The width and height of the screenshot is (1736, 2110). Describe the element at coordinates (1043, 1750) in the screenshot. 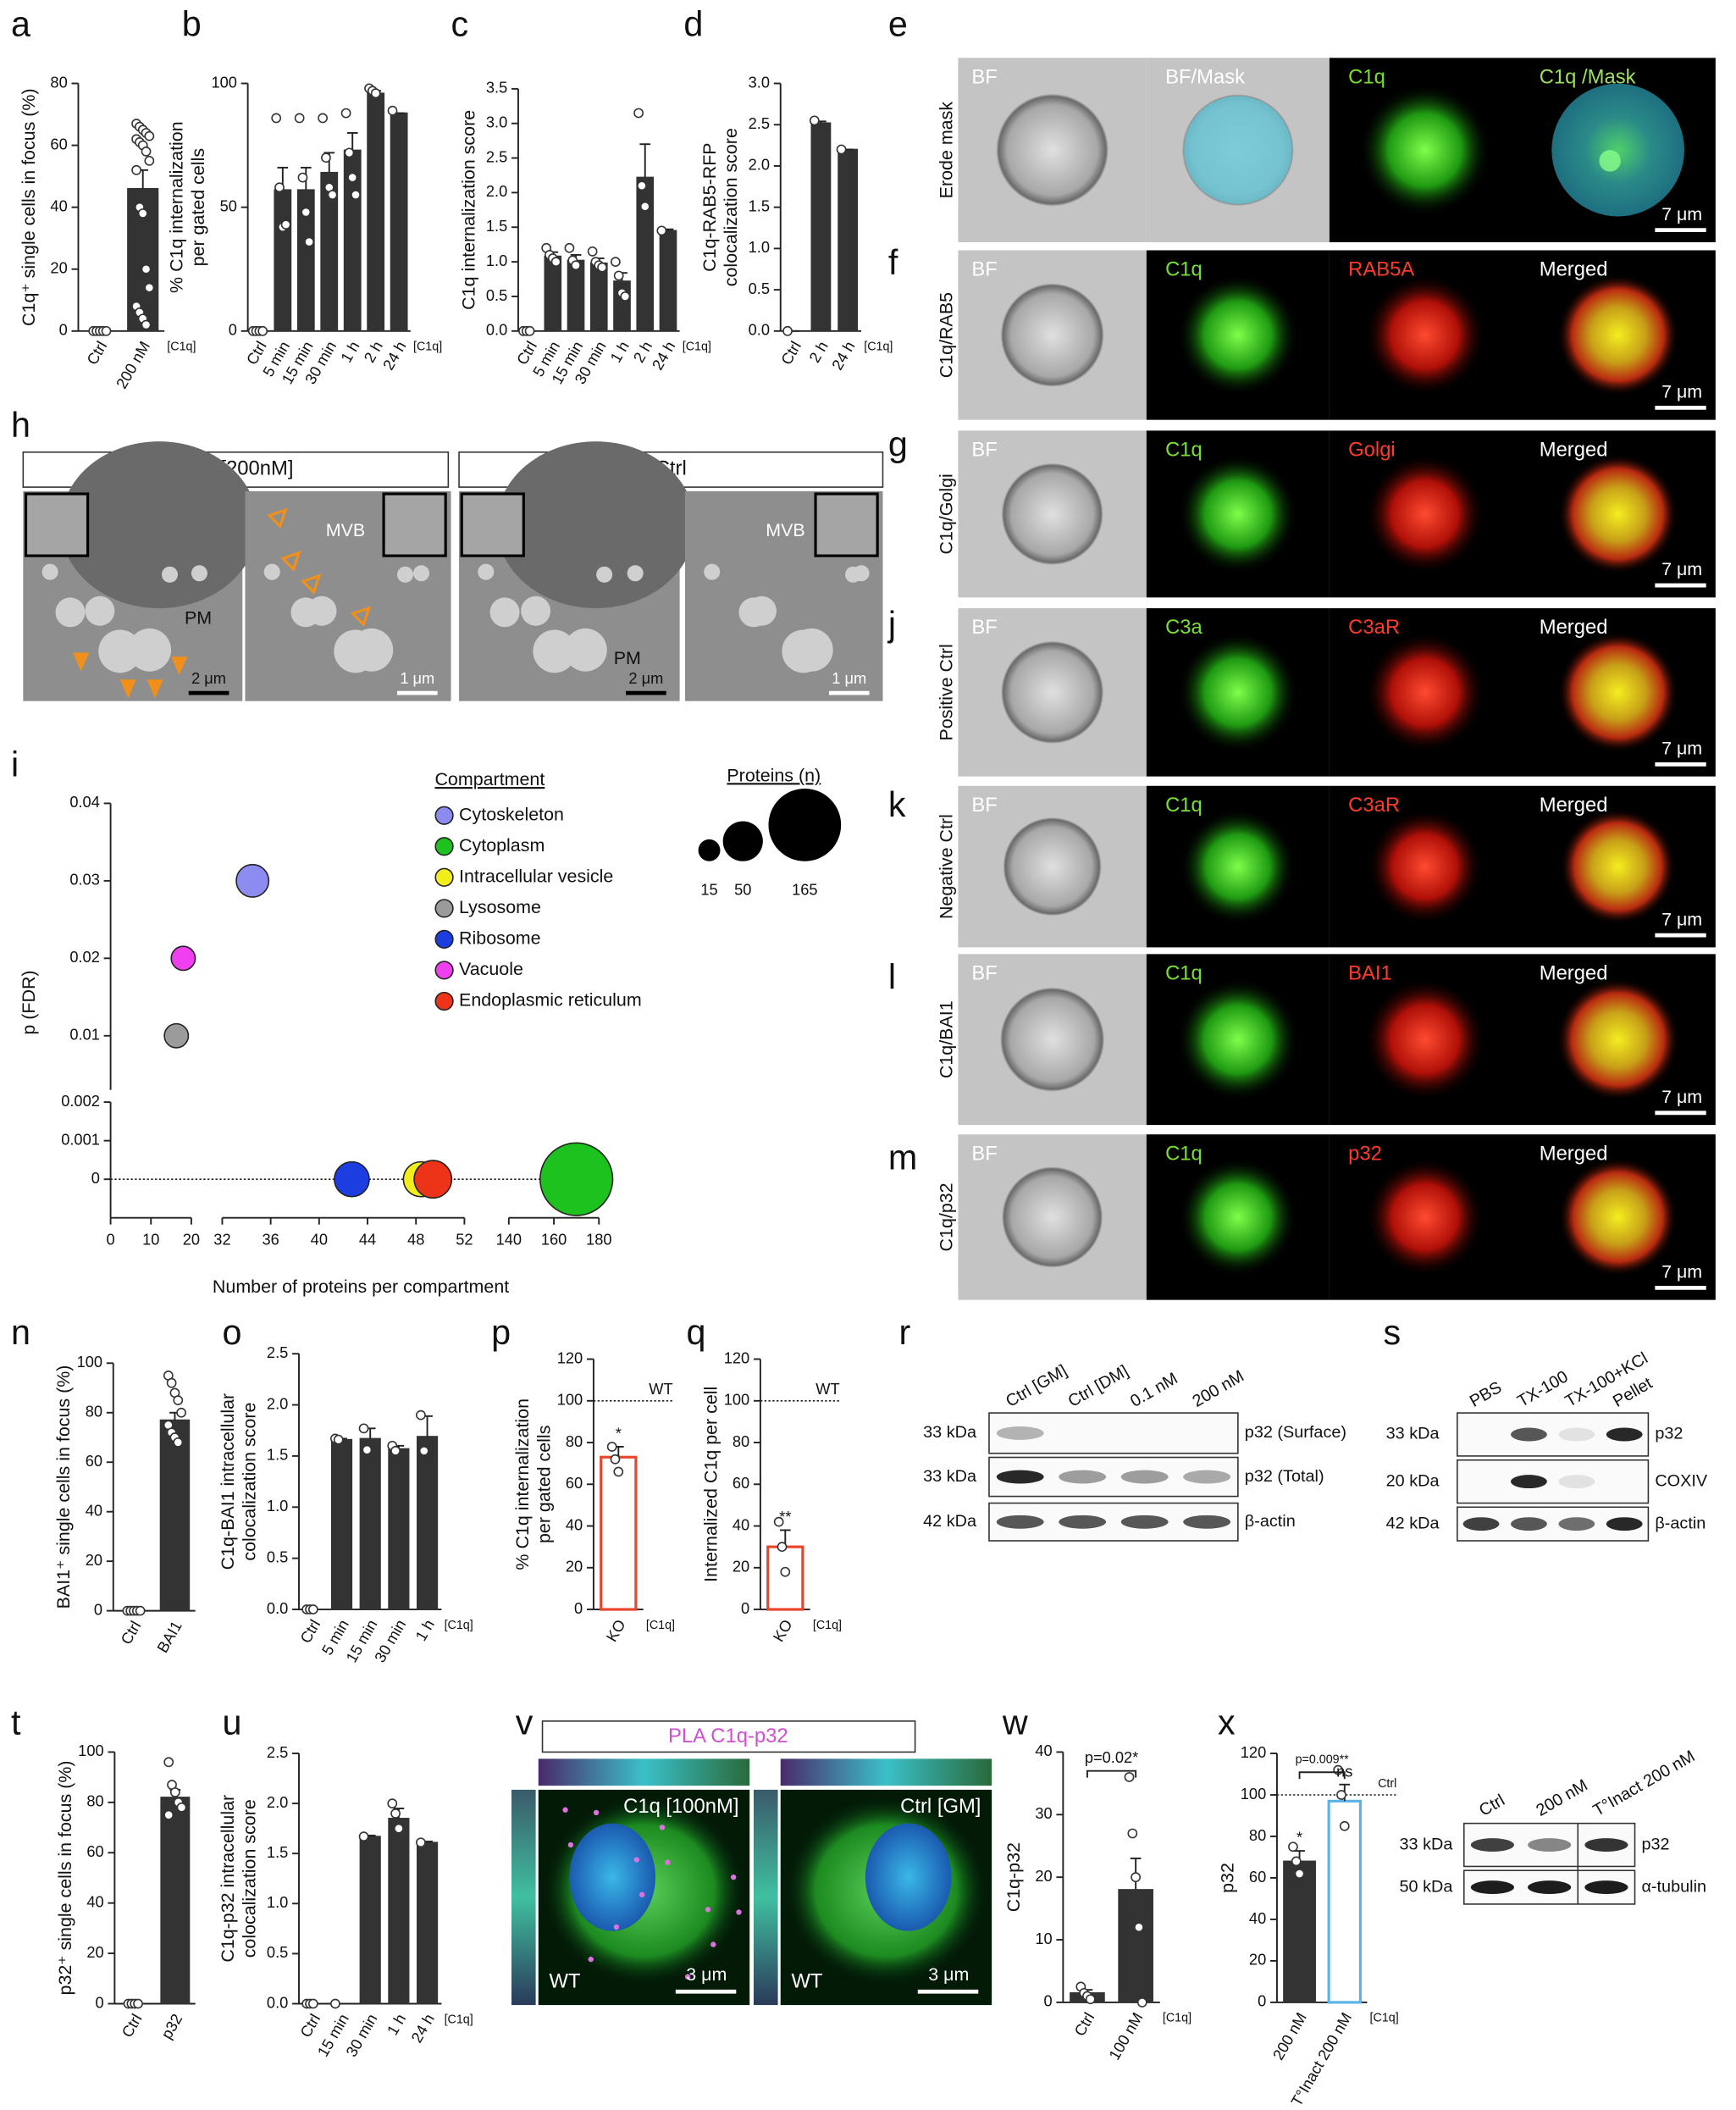

I see `y-tick-label: 40` at that location.